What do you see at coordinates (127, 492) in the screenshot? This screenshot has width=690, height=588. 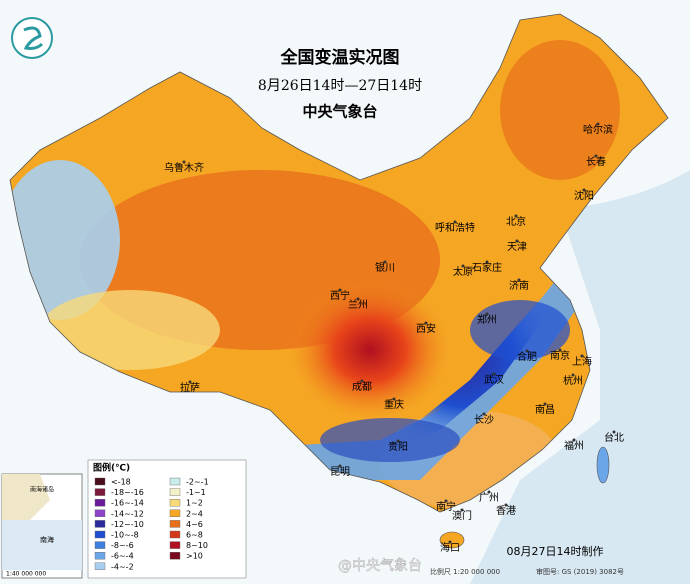 I see `legend-label: -18~-16` at bounding box center [127, 492].